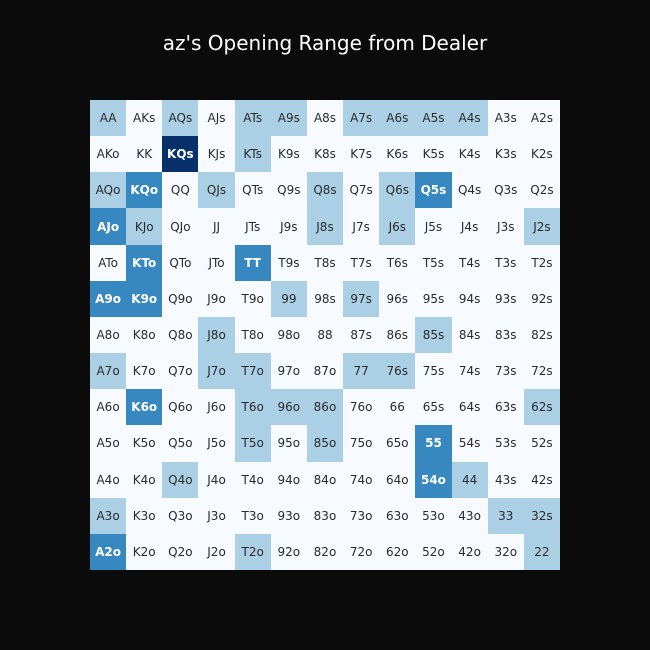 This screenshot has height=650, width=650. I want to click on hand-cell-t5s: T5s, so click(433, 262).